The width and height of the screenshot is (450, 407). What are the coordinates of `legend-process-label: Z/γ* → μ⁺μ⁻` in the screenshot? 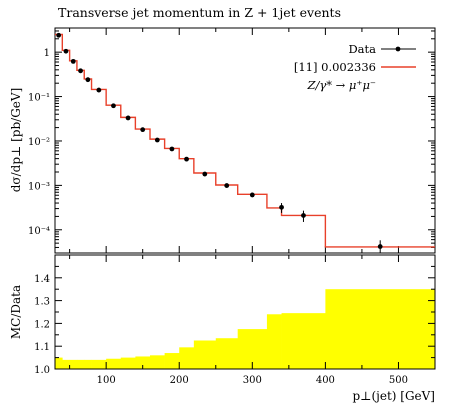 It's located at (341, 85).